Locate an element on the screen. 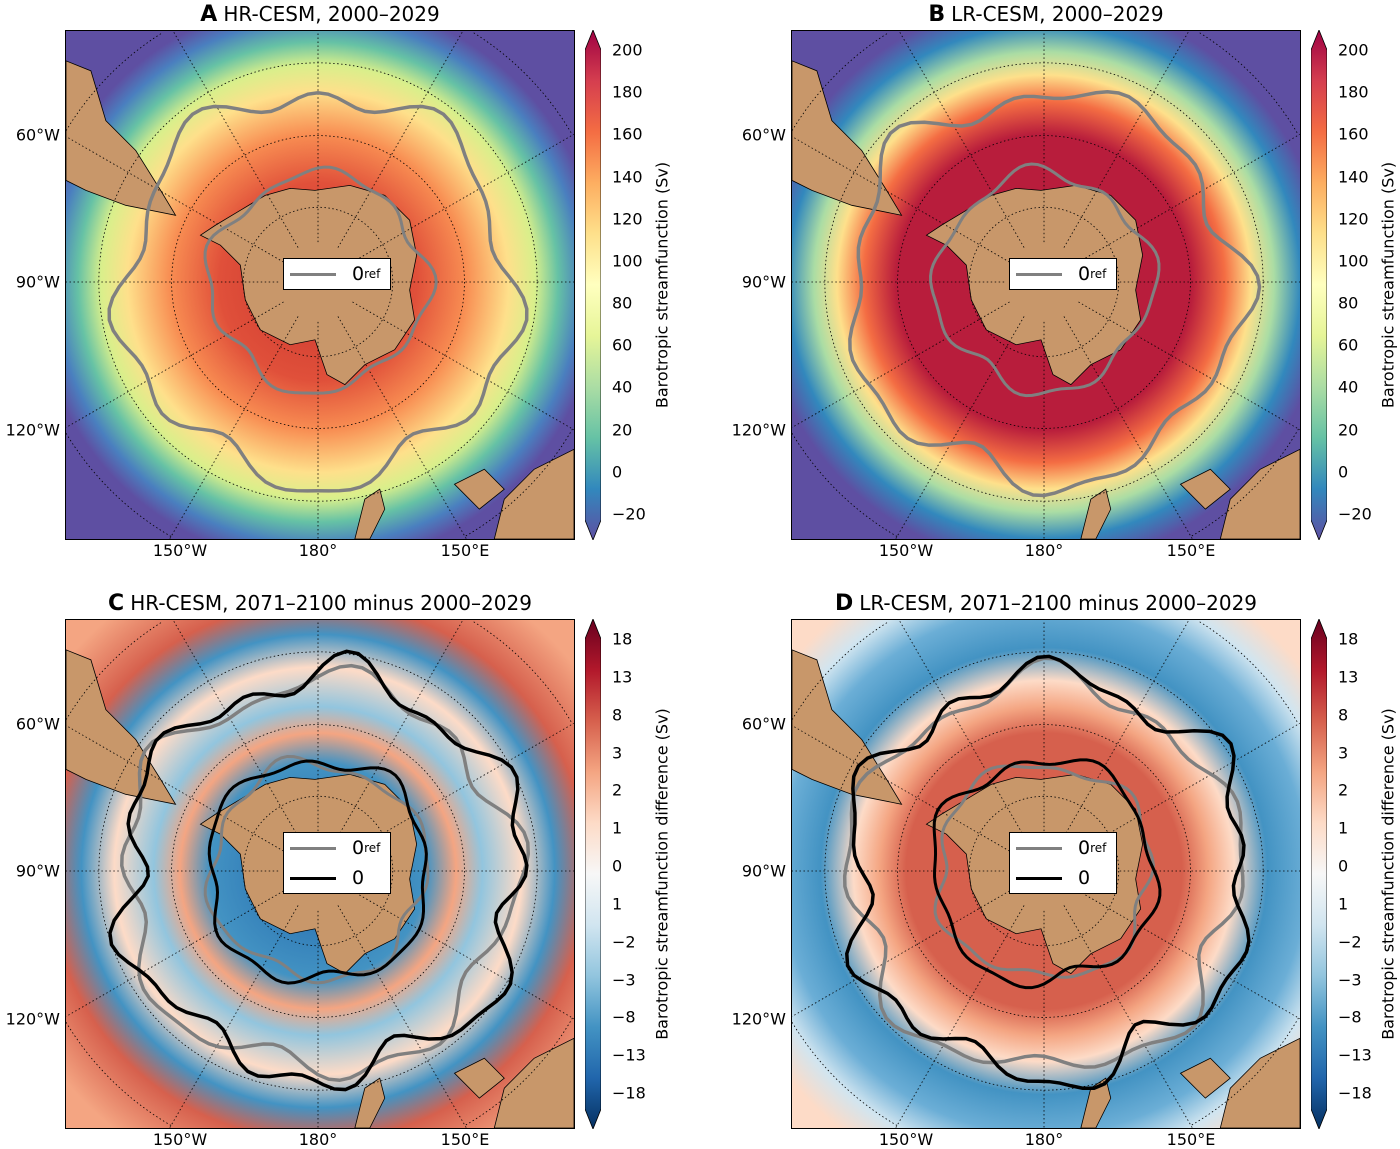 Image resolution: width=1400 pixels, height=1149 pixels. panel-letter: B is located at coordinates (937, 14).